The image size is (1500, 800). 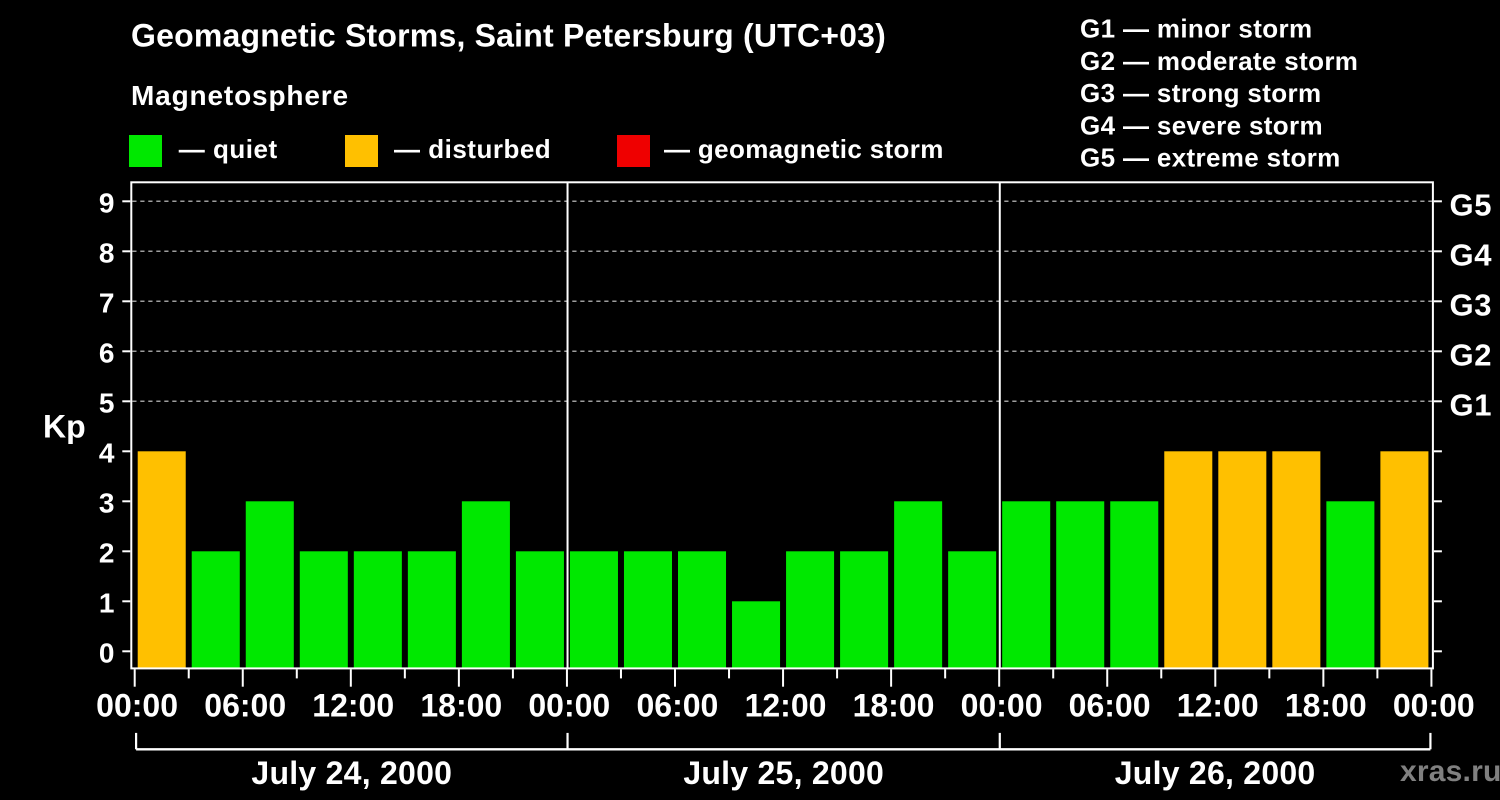 What do you see at coordinates (804, 149) in the screenshot?
I see `svg-text: — geomagnetic storm` at bounding box center [804, 149].